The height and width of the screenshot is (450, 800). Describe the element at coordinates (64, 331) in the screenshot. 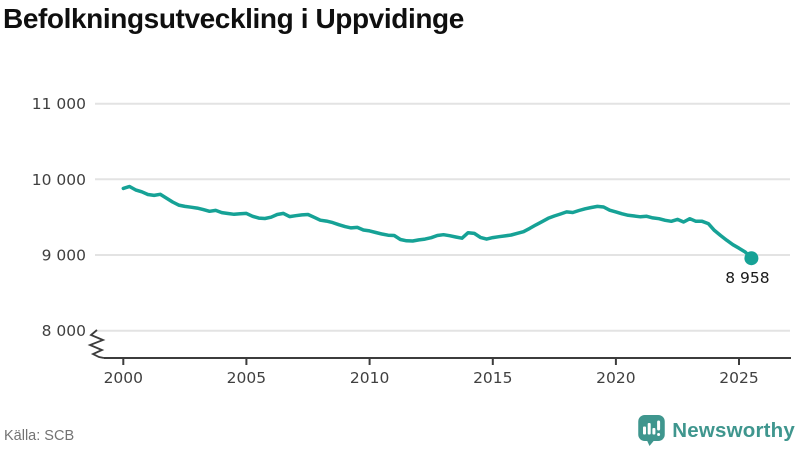

I see `y-tick-label: 8 000` at that location.